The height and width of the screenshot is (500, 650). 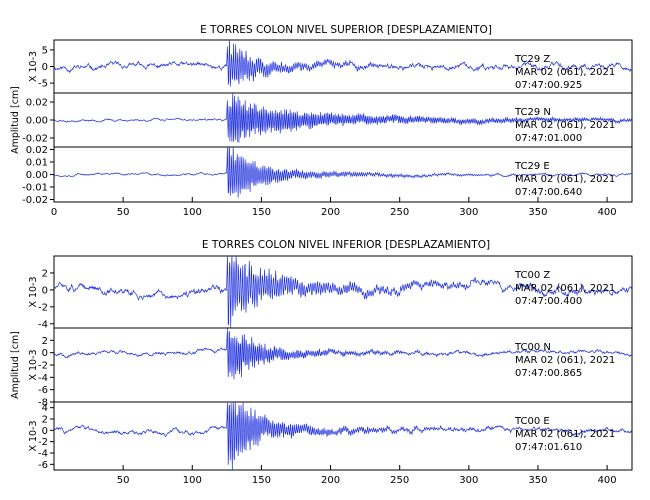 What do you see at coordinates (548, 138) in the screenshot?
I see `time-label: 07:47:01.000` at bounding box center [548, 138].